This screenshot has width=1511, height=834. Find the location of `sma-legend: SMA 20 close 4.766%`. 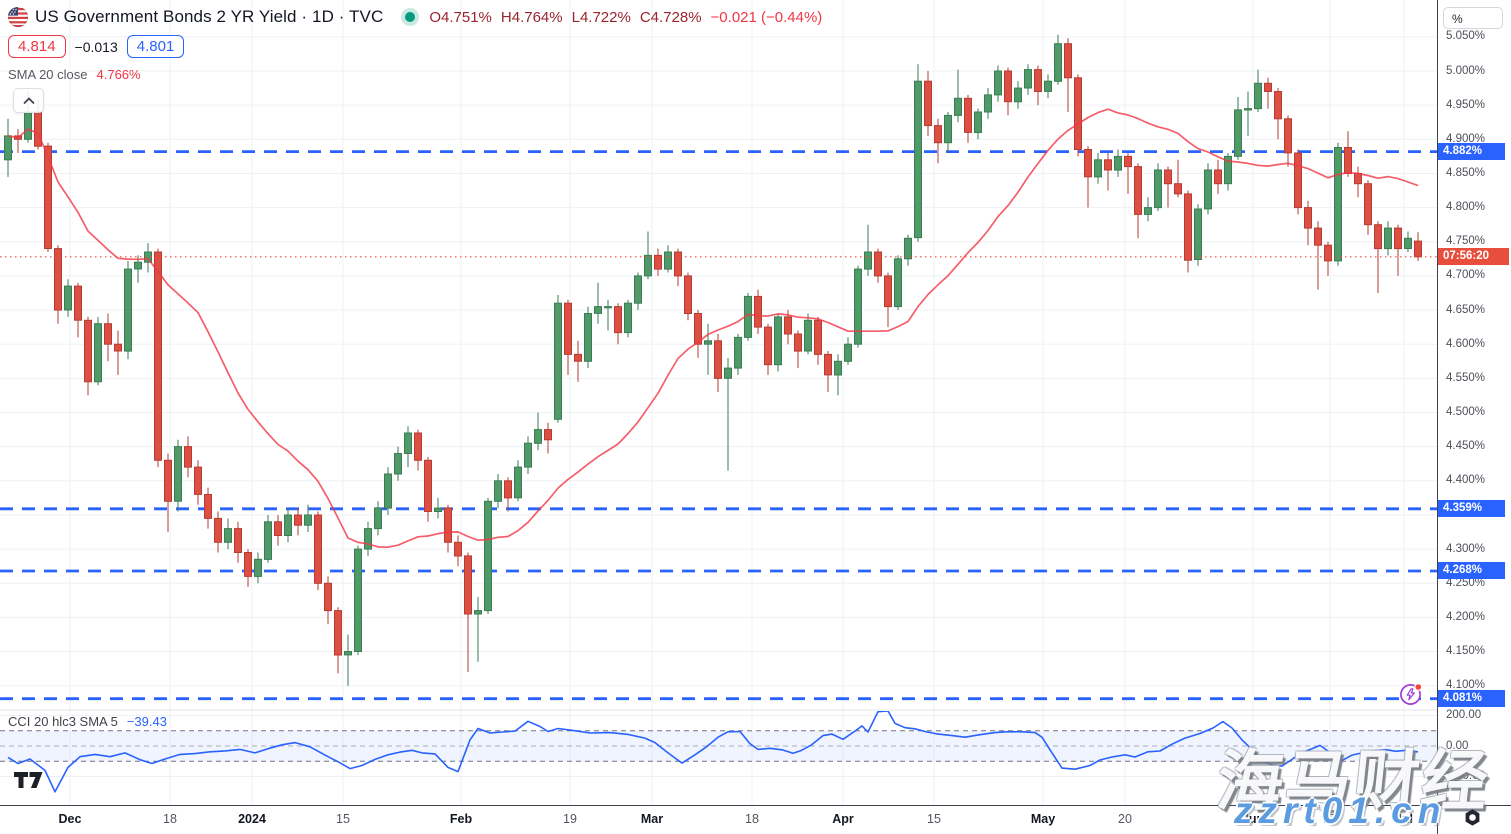

sma-legend: SMA 20 close 4.766% is located at coordinates (74, 74).